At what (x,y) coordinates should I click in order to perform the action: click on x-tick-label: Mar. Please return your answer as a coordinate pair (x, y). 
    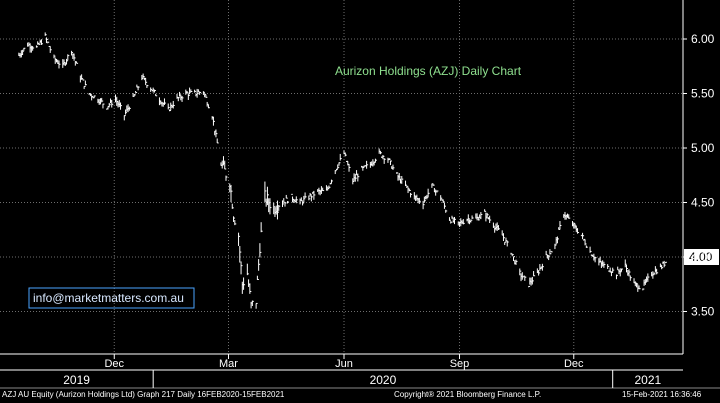
    Looking at the image, I should click on (228, 364).